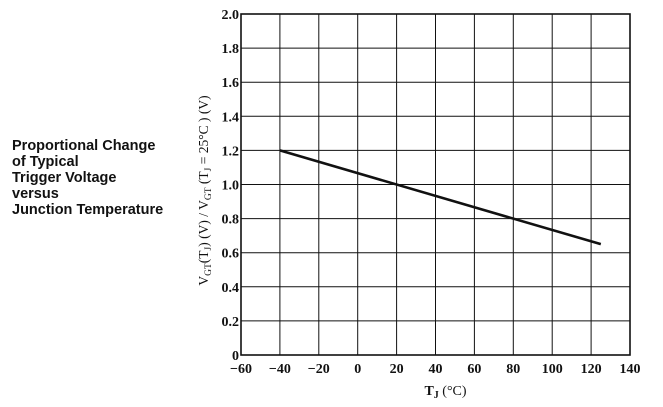 The height and width of the screenshot is (407, 663). What do you see at coordinates (513, 369) in the screenshot?
I see `x-tick-label: 80` at bounding box center [513, 369].